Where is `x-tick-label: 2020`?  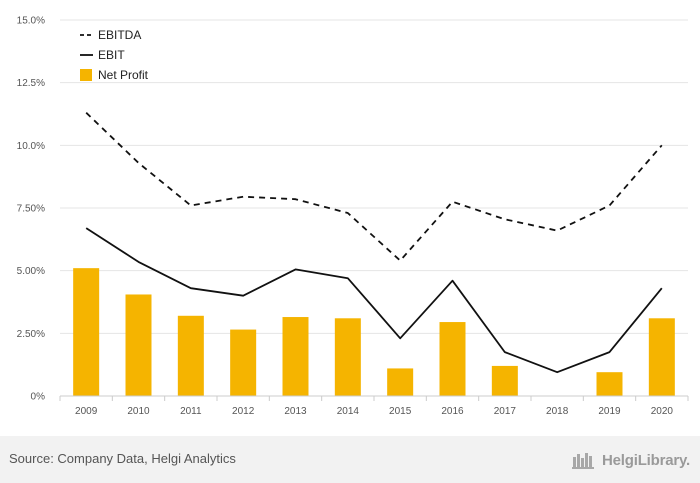 x-tick-label: 2020 is located at coordinates (662, 411).